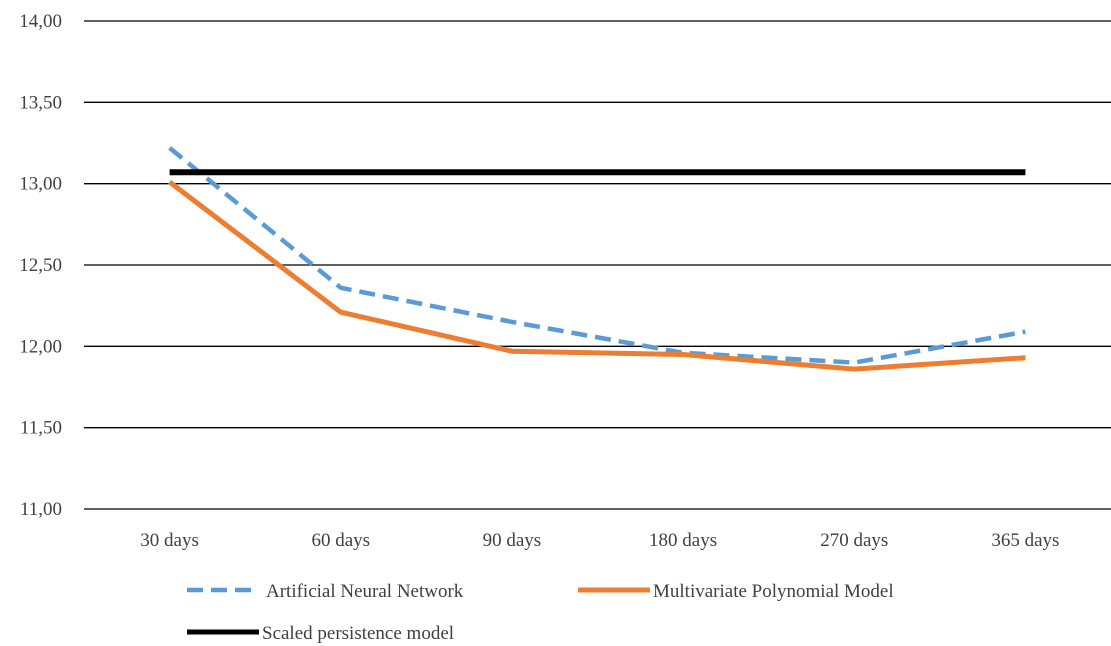 The width and height of the screenshot is (1111, 646). Describe the element at coordinates (41, 428) in the screenshot. I see `y-tick-label: 11,50` at that location.